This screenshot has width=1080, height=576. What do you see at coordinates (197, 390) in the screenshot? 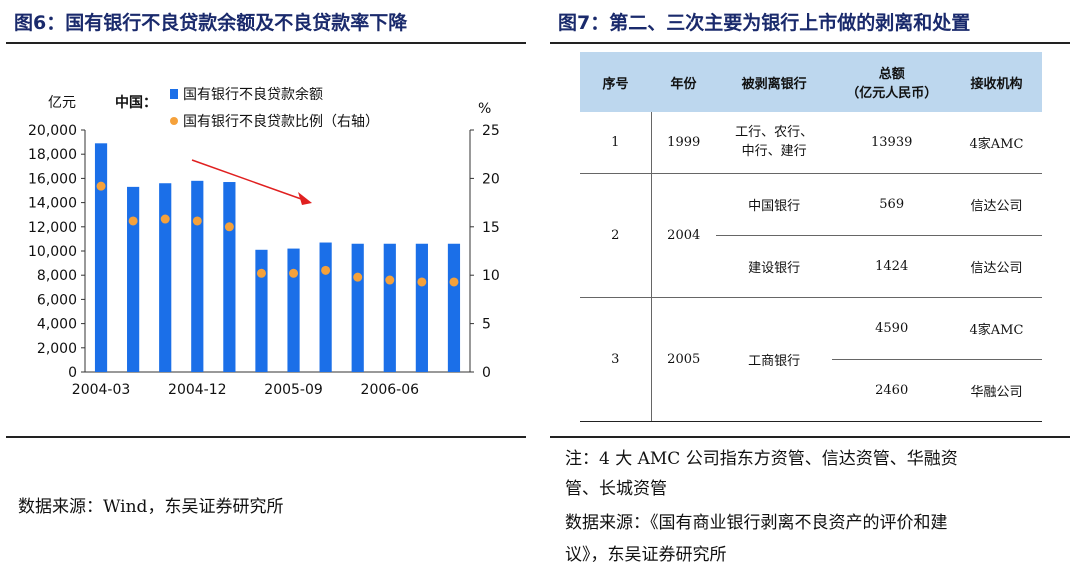
I see `x-tick-label: 2004-12` at bounding box center [197, 390].